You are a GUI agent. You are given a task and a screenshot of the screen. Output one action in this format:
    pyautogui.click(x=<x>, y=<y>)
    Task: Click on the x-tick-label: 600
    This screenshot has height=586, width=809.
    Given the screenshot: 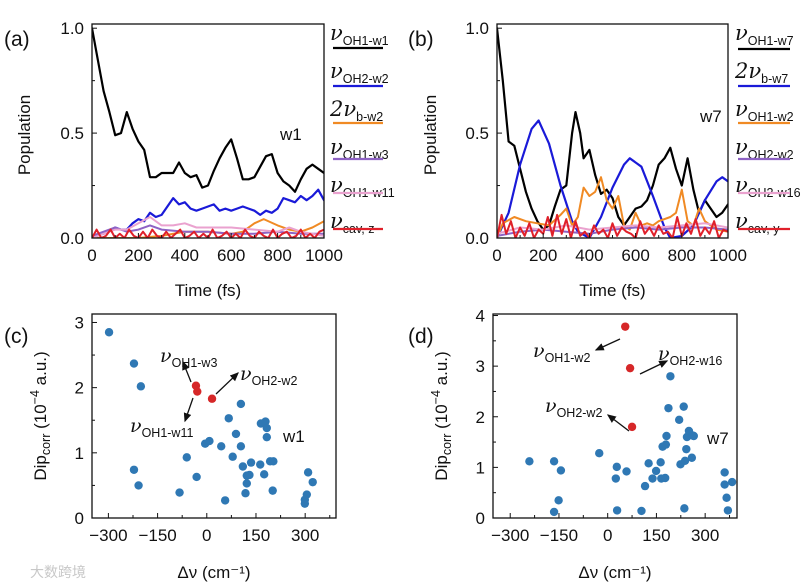 What is the action you would take?
    pyautogui.click(x=635, y=255)
    